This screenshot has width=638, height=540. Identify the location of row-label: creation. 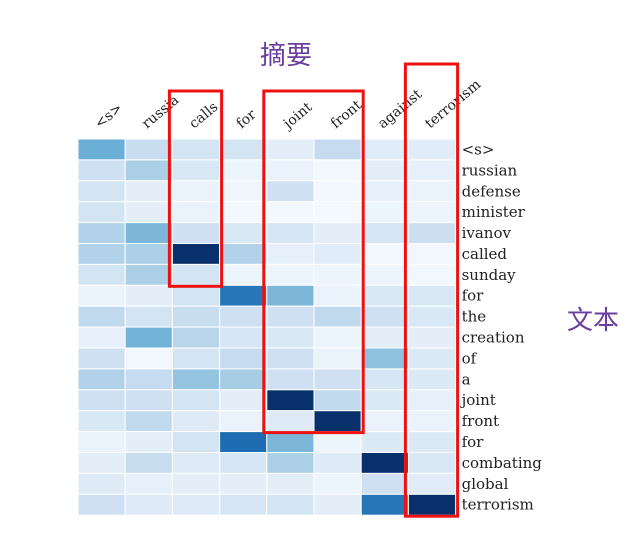
(493, 338).